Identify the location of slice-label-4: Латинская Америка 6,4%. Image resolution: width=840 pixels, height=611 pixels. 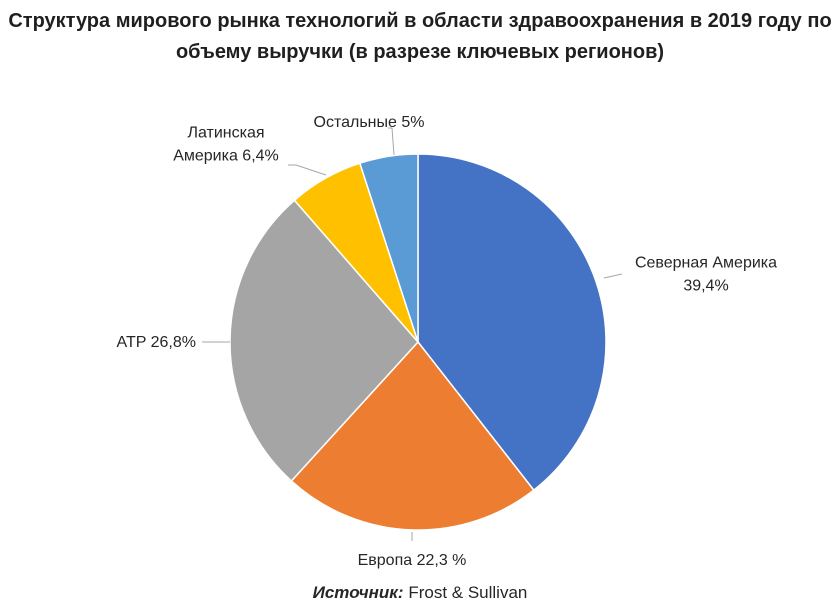
(226, 145).